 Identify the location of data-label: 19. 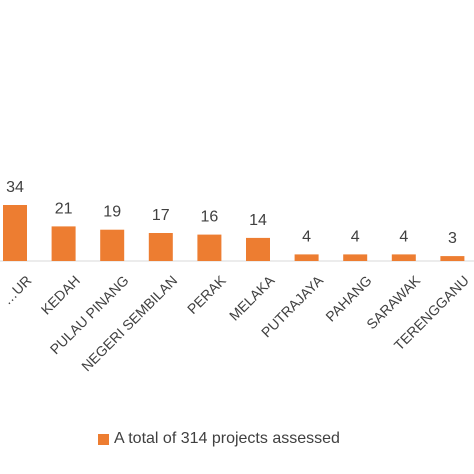
(112, 212).